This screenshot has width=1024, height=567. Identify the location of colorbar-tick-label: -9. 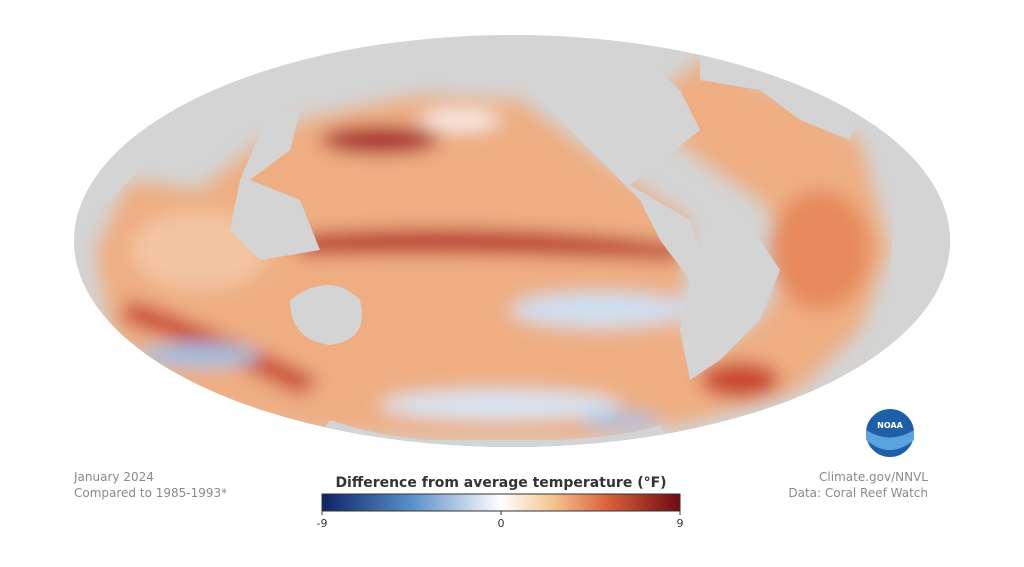
(322, 523).